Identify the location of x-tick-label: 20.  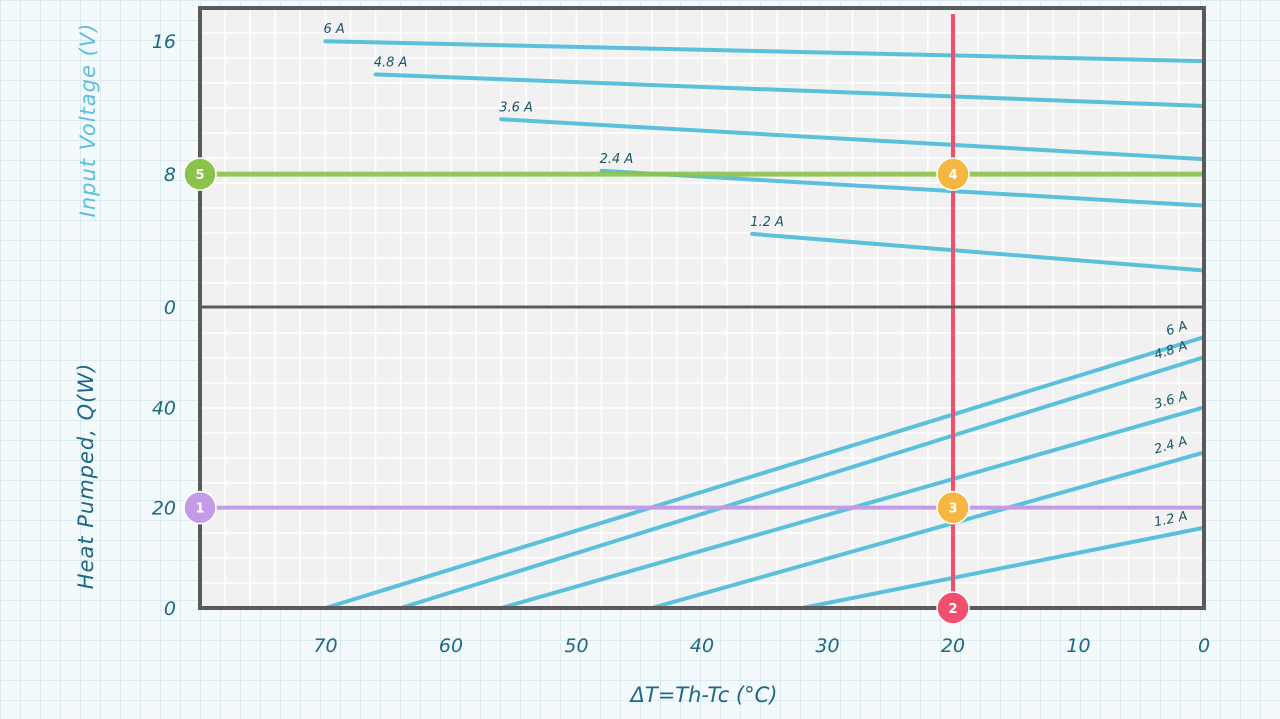
(953, 646).